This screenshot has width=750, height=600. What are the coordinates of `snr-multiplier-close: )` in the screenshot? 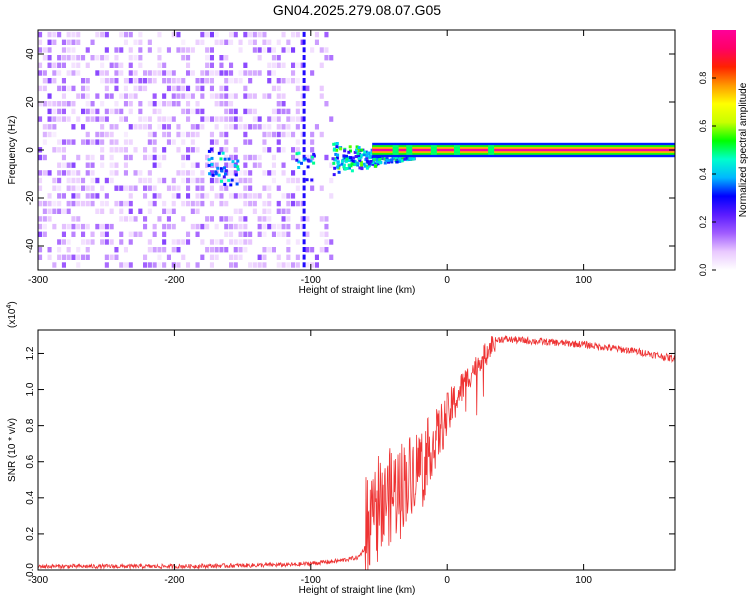 It's located at (12, 302).